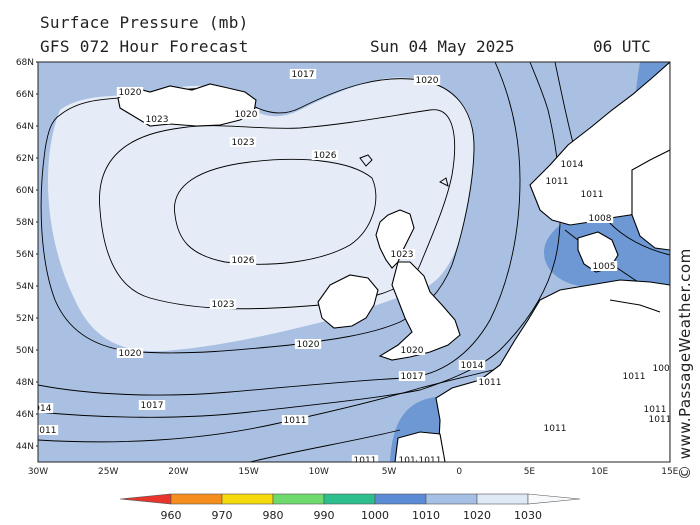  Describe the element at coordinates (25, 63) in the screenshot. I see `lat-label-68N: 68N` at that location.